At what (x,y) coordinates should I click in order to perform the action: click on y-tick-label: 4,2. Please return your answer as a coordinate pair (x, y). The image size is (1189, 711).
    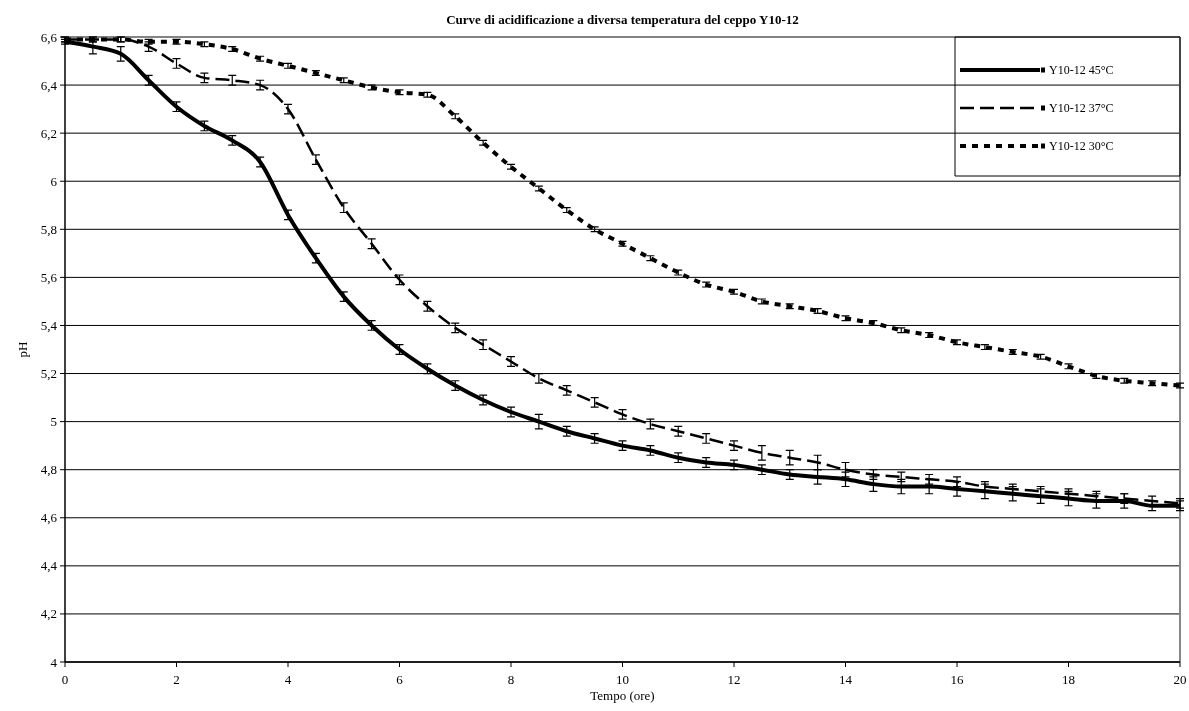
    Looking at the image, I should click on (48, 614).